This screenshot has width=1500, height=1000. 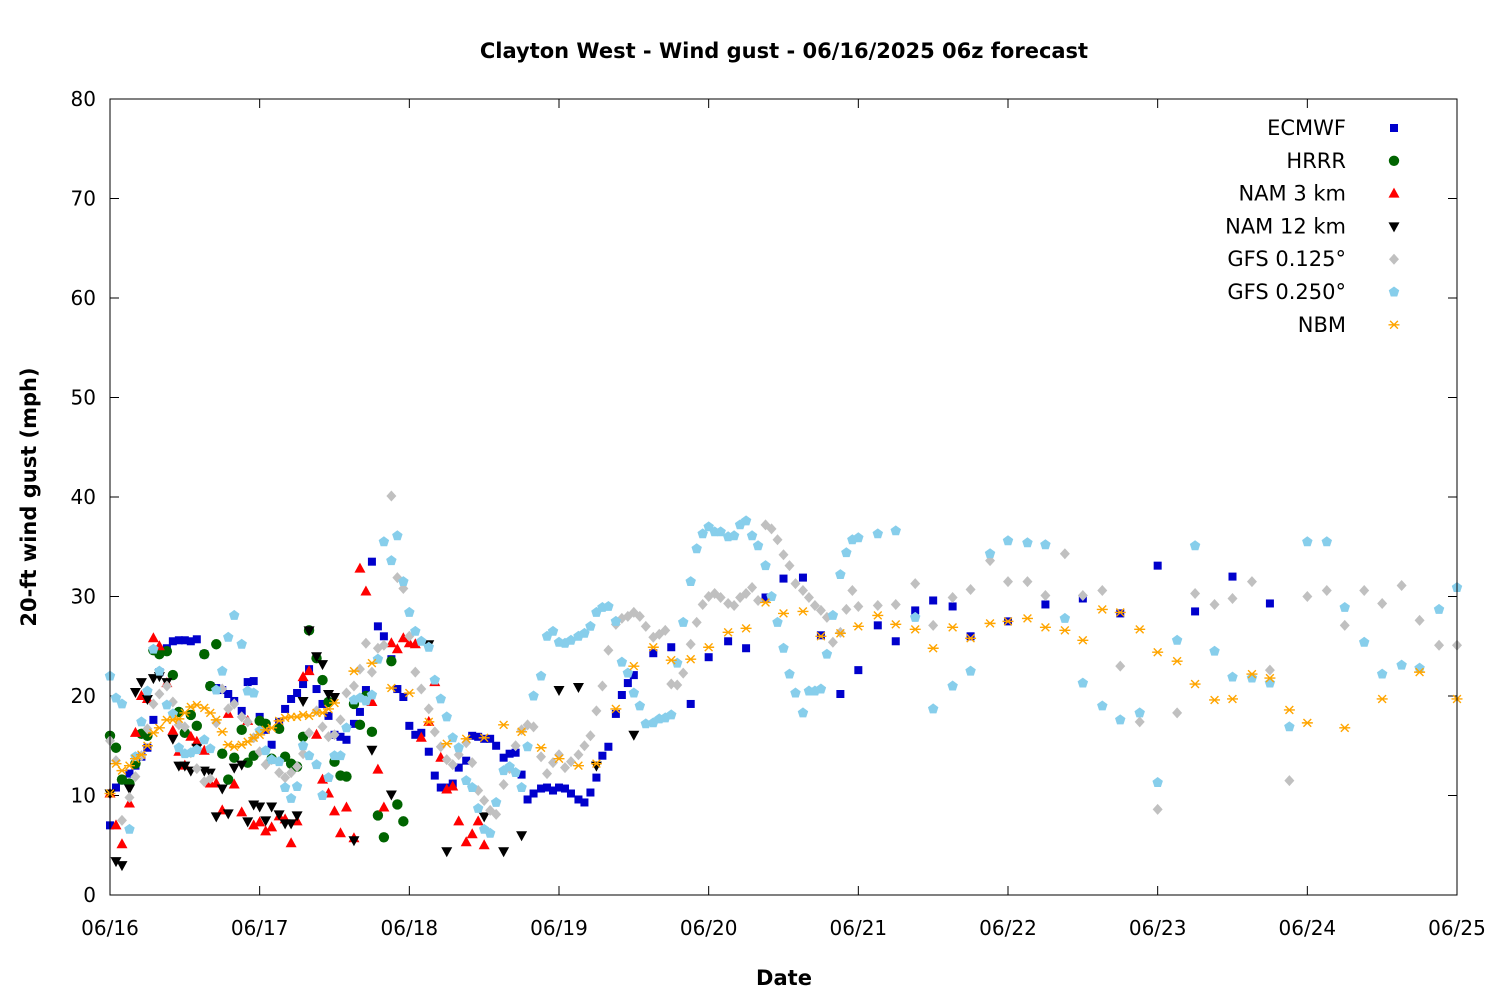 What do you see at coordinates (83, 398) in the screenshot?
I see `y-tick-label: 50` at bounding box center [83, 398].